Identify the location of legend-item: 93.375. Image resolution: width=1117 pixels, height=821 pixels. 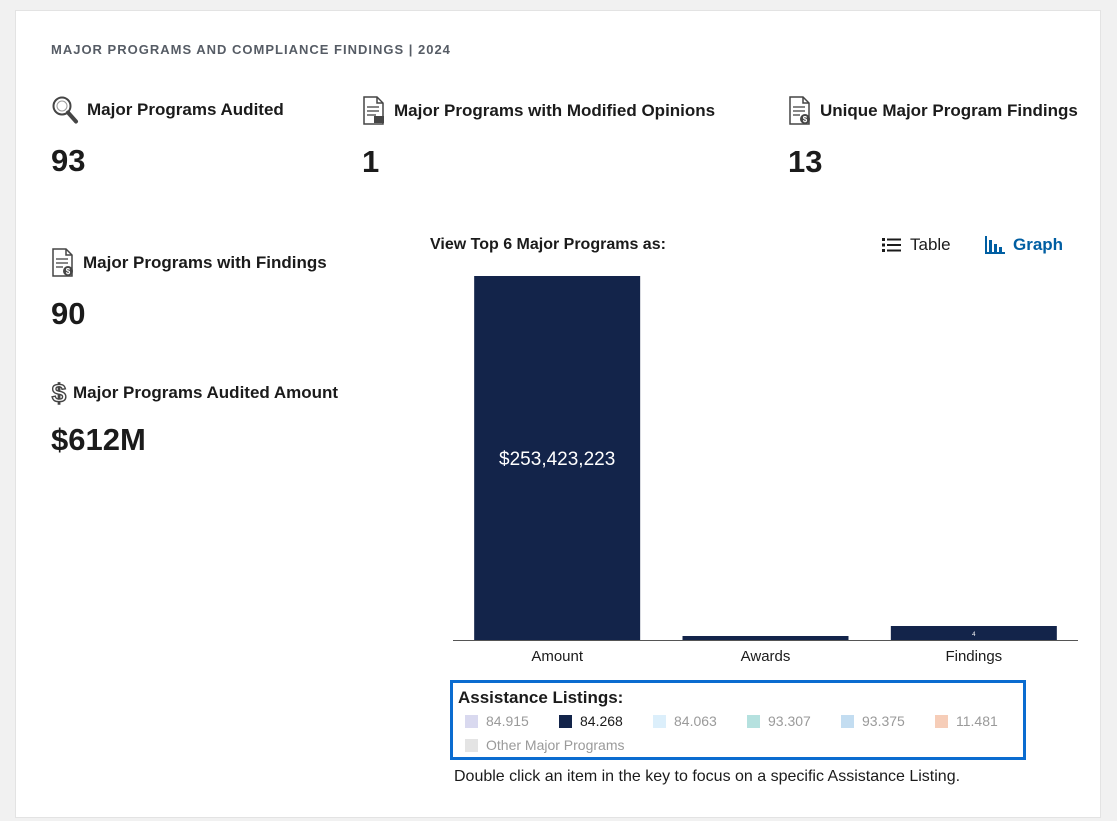
(873, 721).